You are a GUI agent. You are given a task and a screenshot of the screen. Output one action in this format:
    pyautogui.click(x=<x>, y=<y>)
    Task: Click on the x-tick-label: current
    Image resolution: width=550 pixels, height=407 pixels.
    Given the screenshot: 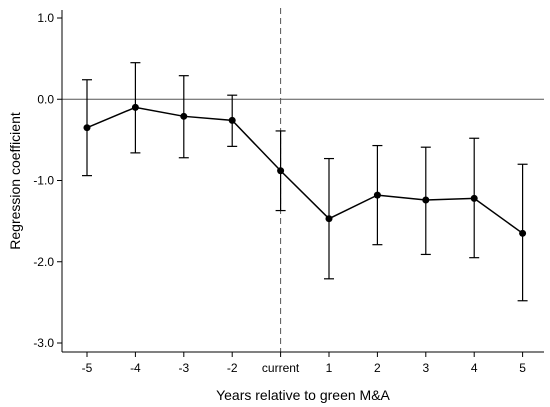 What is the action you would take?
    pyautogui.click(x=281, y=368)
    